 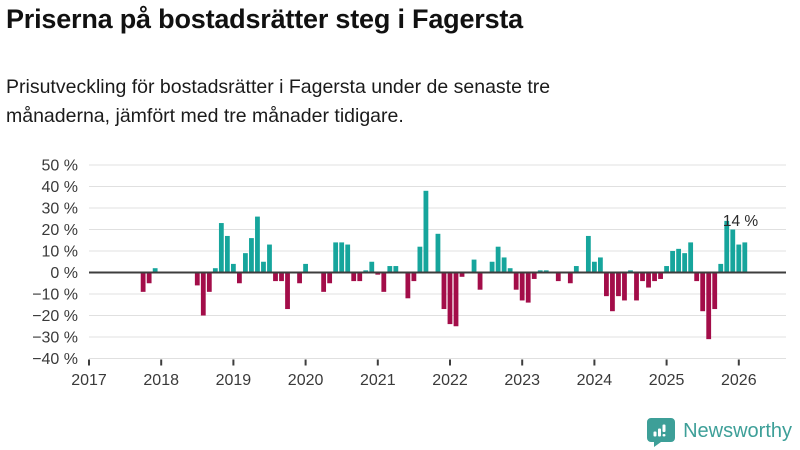 What do you see at coordinates (737, 431) in the screenshot?
I see `logo-text: Newsworthy` at bounding box center [737, 431].